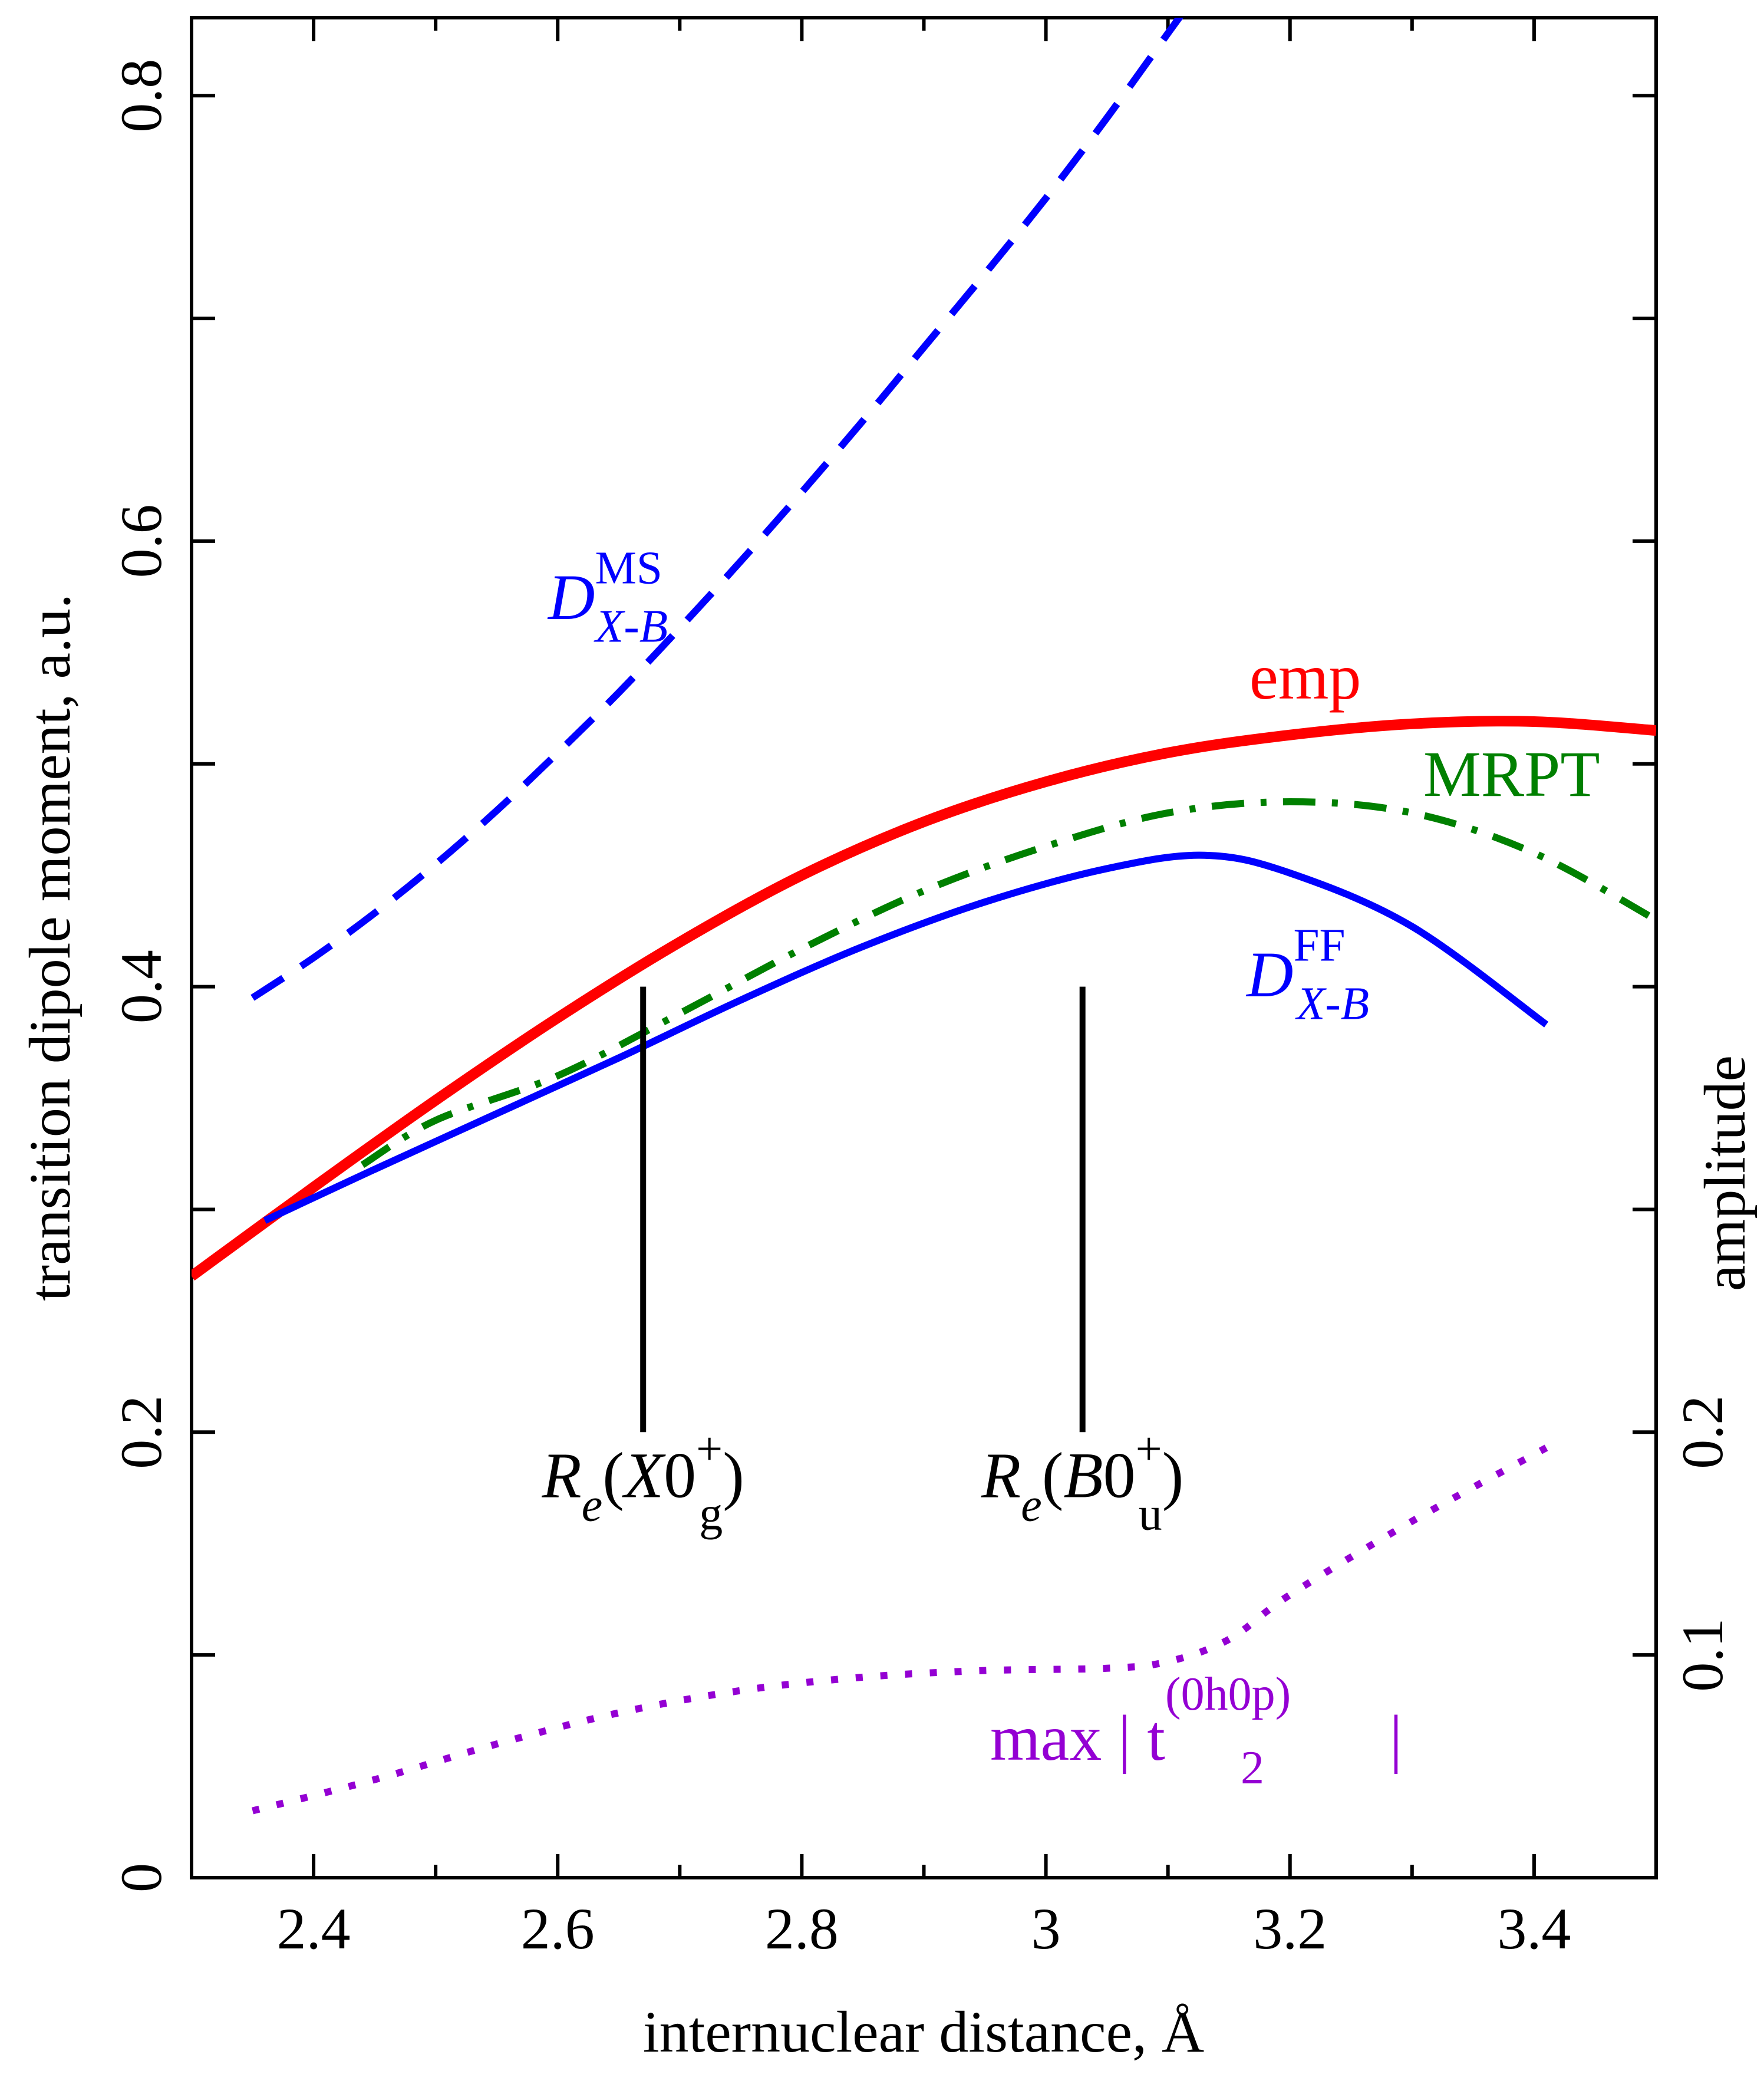 This screenshot has width=1764, height=2074. What do you see at coordinates (141, 541) in the screenshot?
I see `y-tick-label: 0.6` at bounding box center [141, 541].